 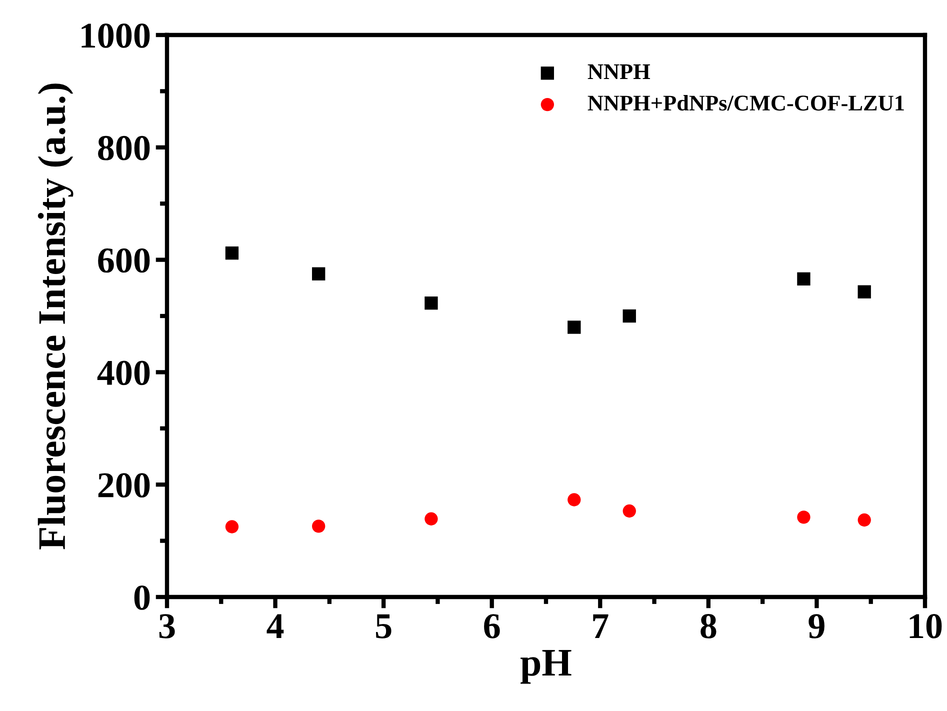 What do you see at coordinates (142, 598) in the screenshot?
I see `y-tick-label: 0` at bounding box center [142, 598].